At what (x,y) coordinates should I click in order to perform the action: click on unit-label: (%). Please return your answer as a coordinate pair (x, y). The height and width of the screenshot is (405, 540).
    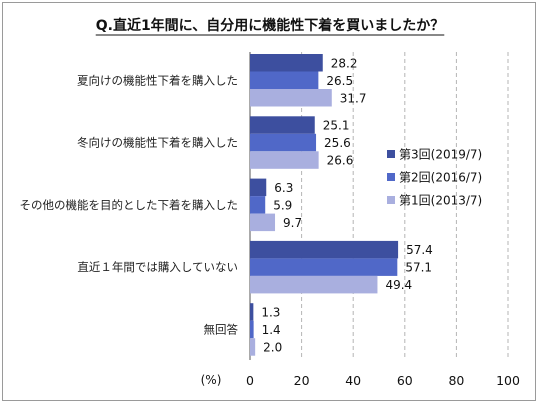
    Looking at the image, I should click on (211, 380).